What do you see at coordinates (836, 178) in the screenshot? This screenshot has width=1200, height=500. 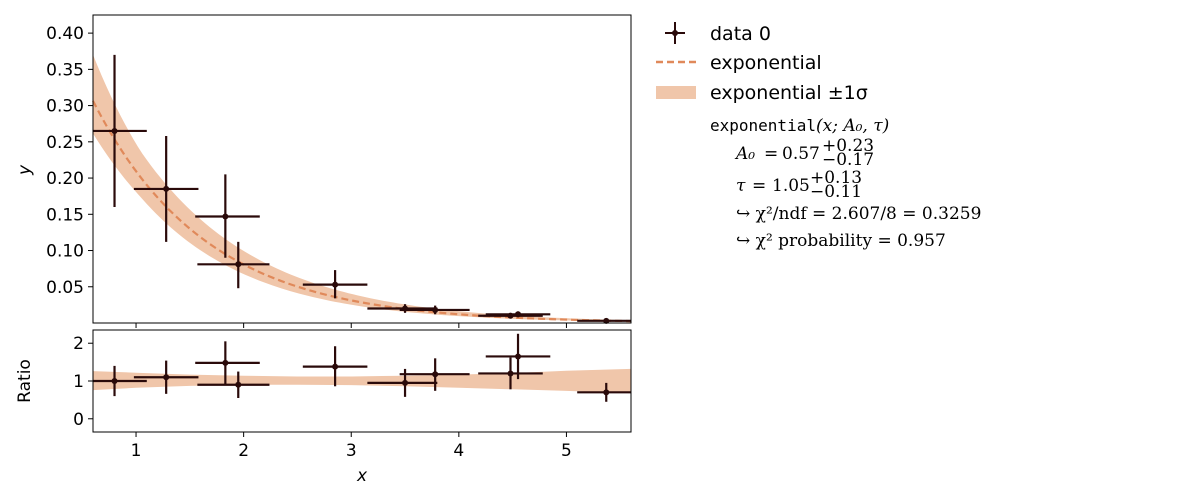 I see `param-plus: +0.13` at bounding box center [836, 178].